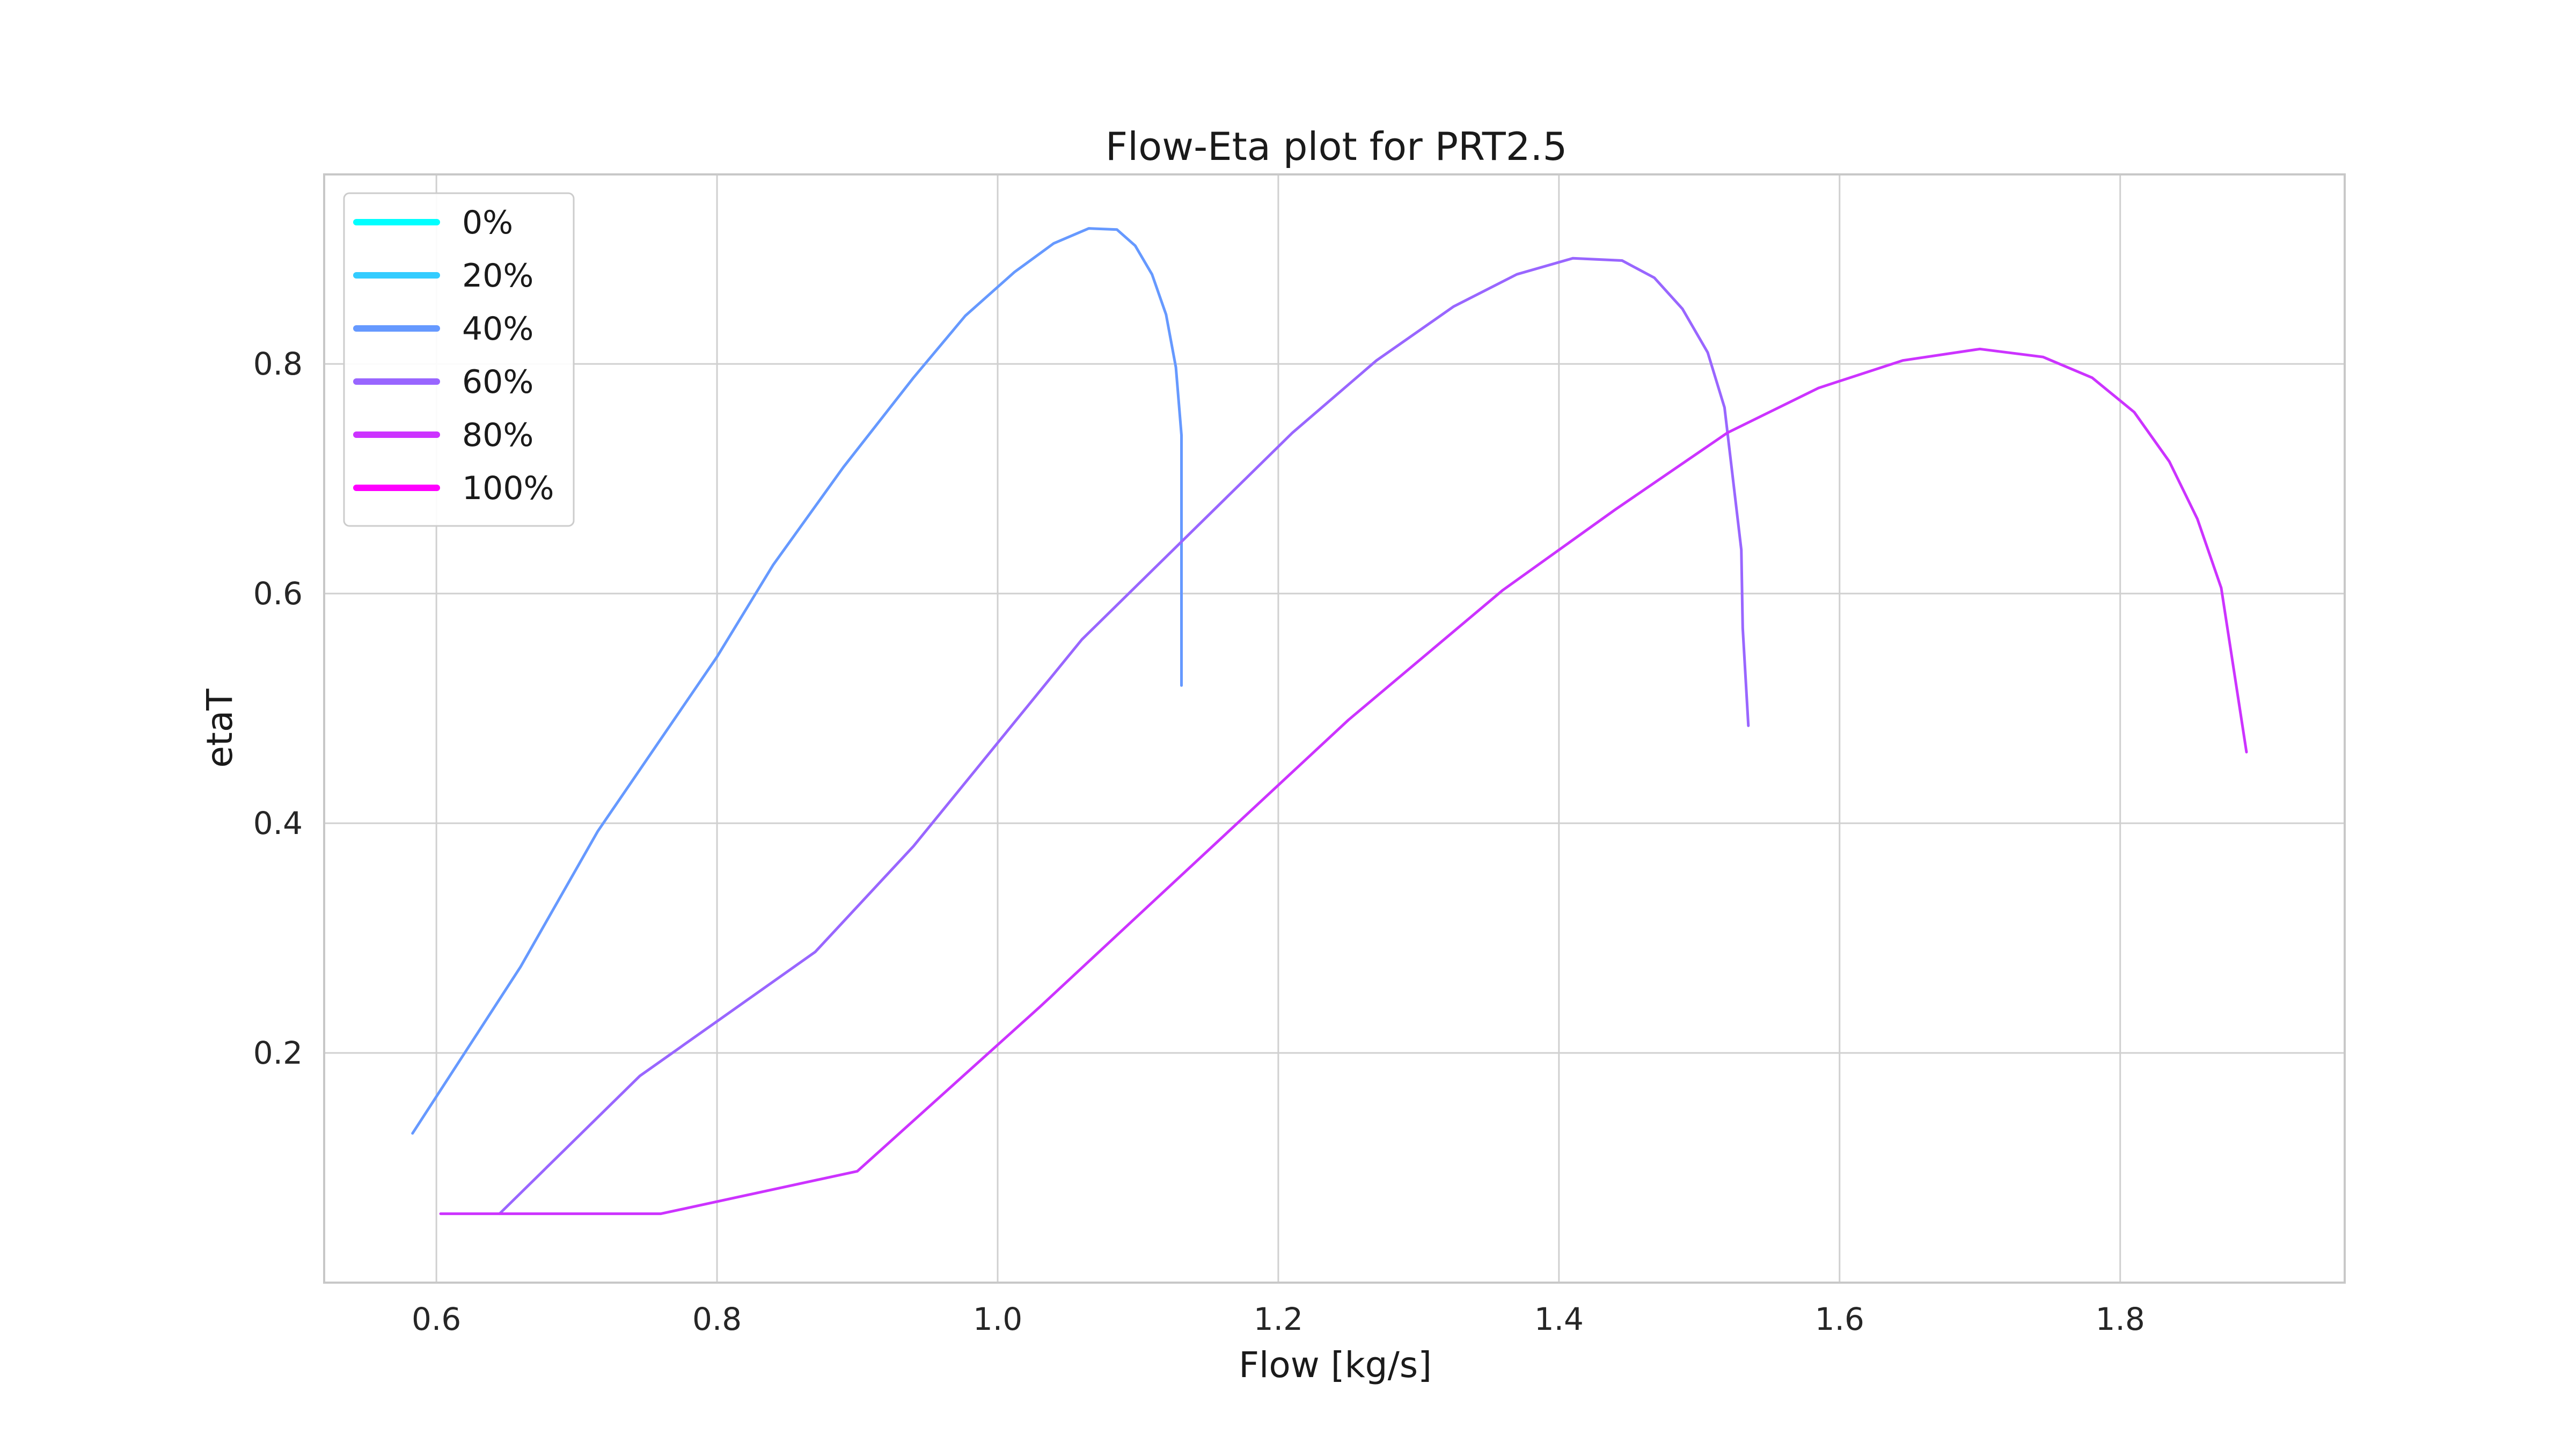  Describe the element at coordinates (497, 382) in the screenshot. I see `legend-label: 60%` at that location.